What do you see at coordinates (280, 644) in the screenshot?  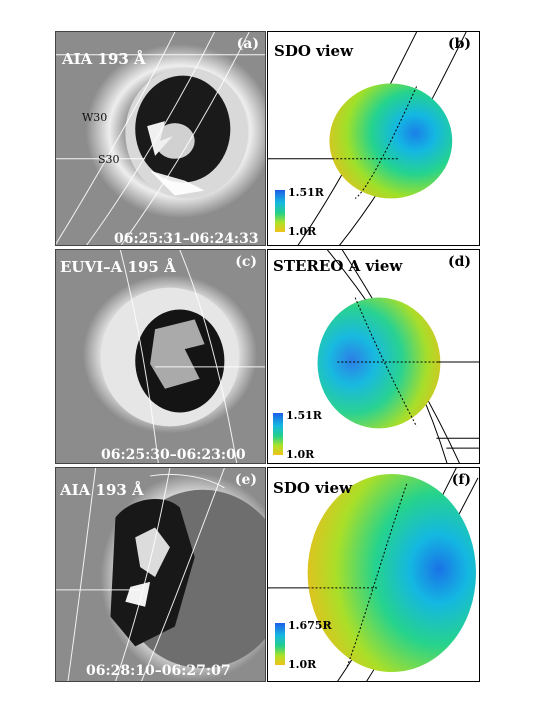 I see `panel-f-colorbar` at bounding box center [280, 644].